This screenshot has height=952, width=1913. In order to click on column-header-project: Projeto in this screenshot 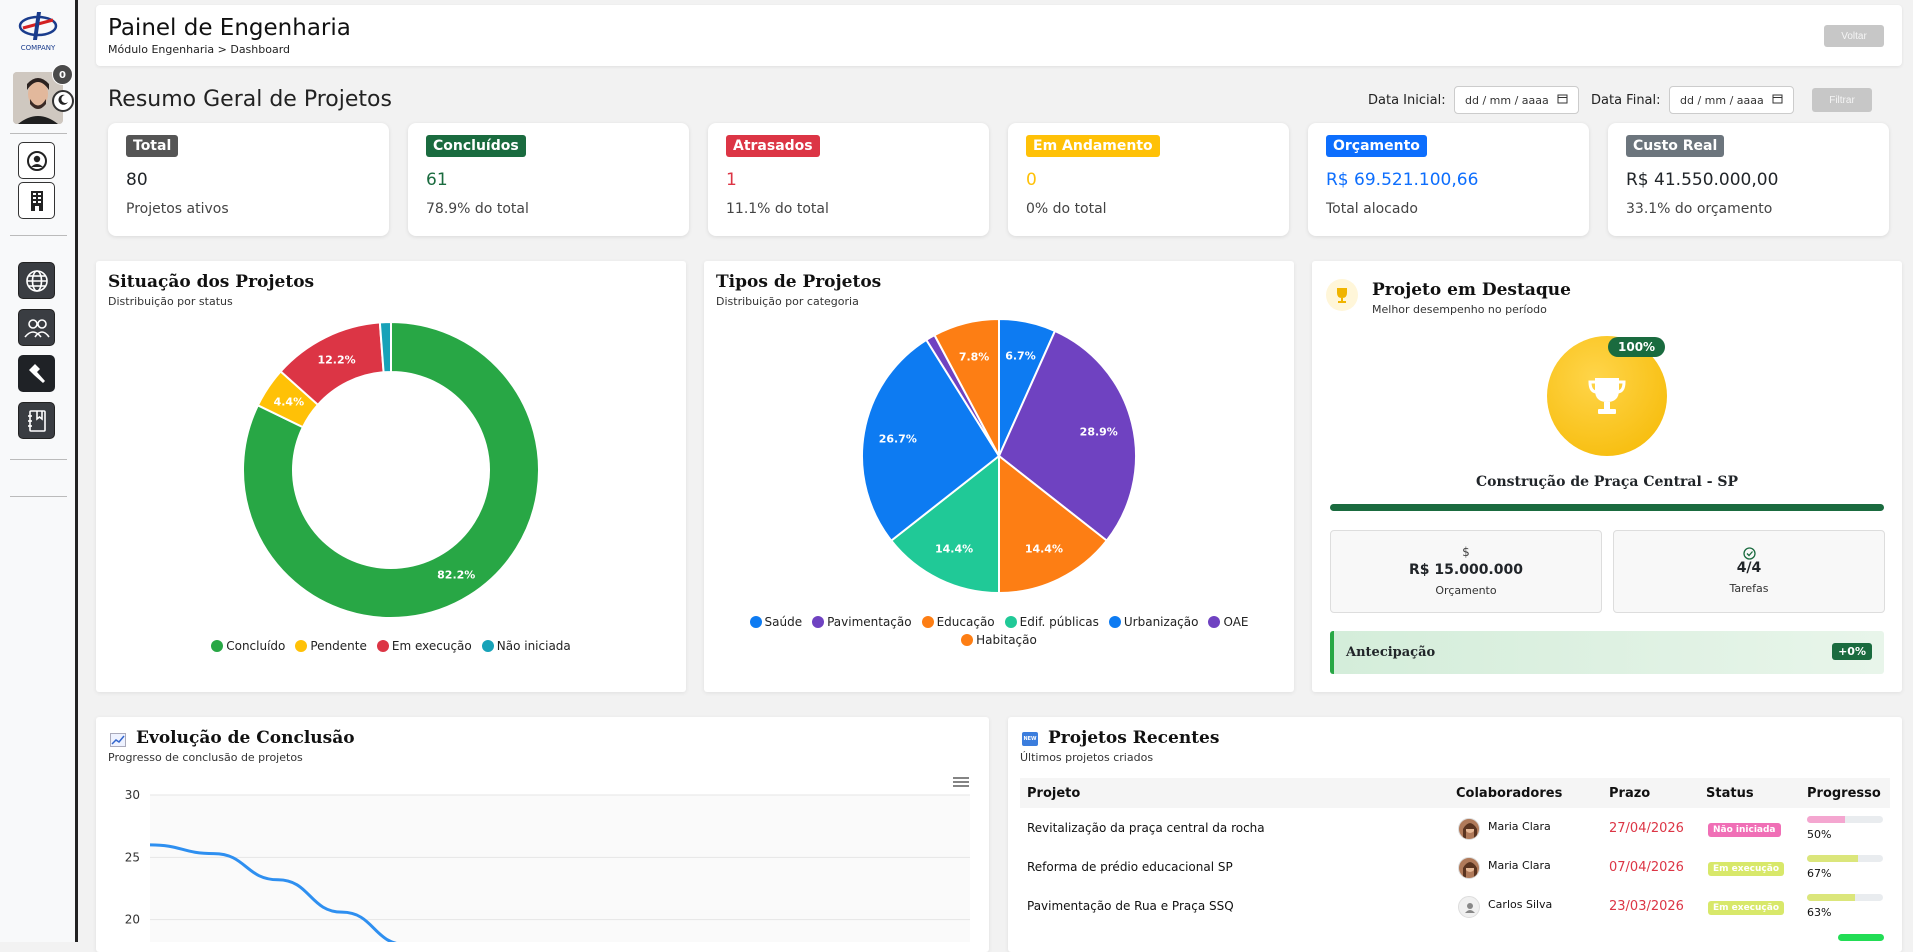, I will do `click(1054, 793)`.